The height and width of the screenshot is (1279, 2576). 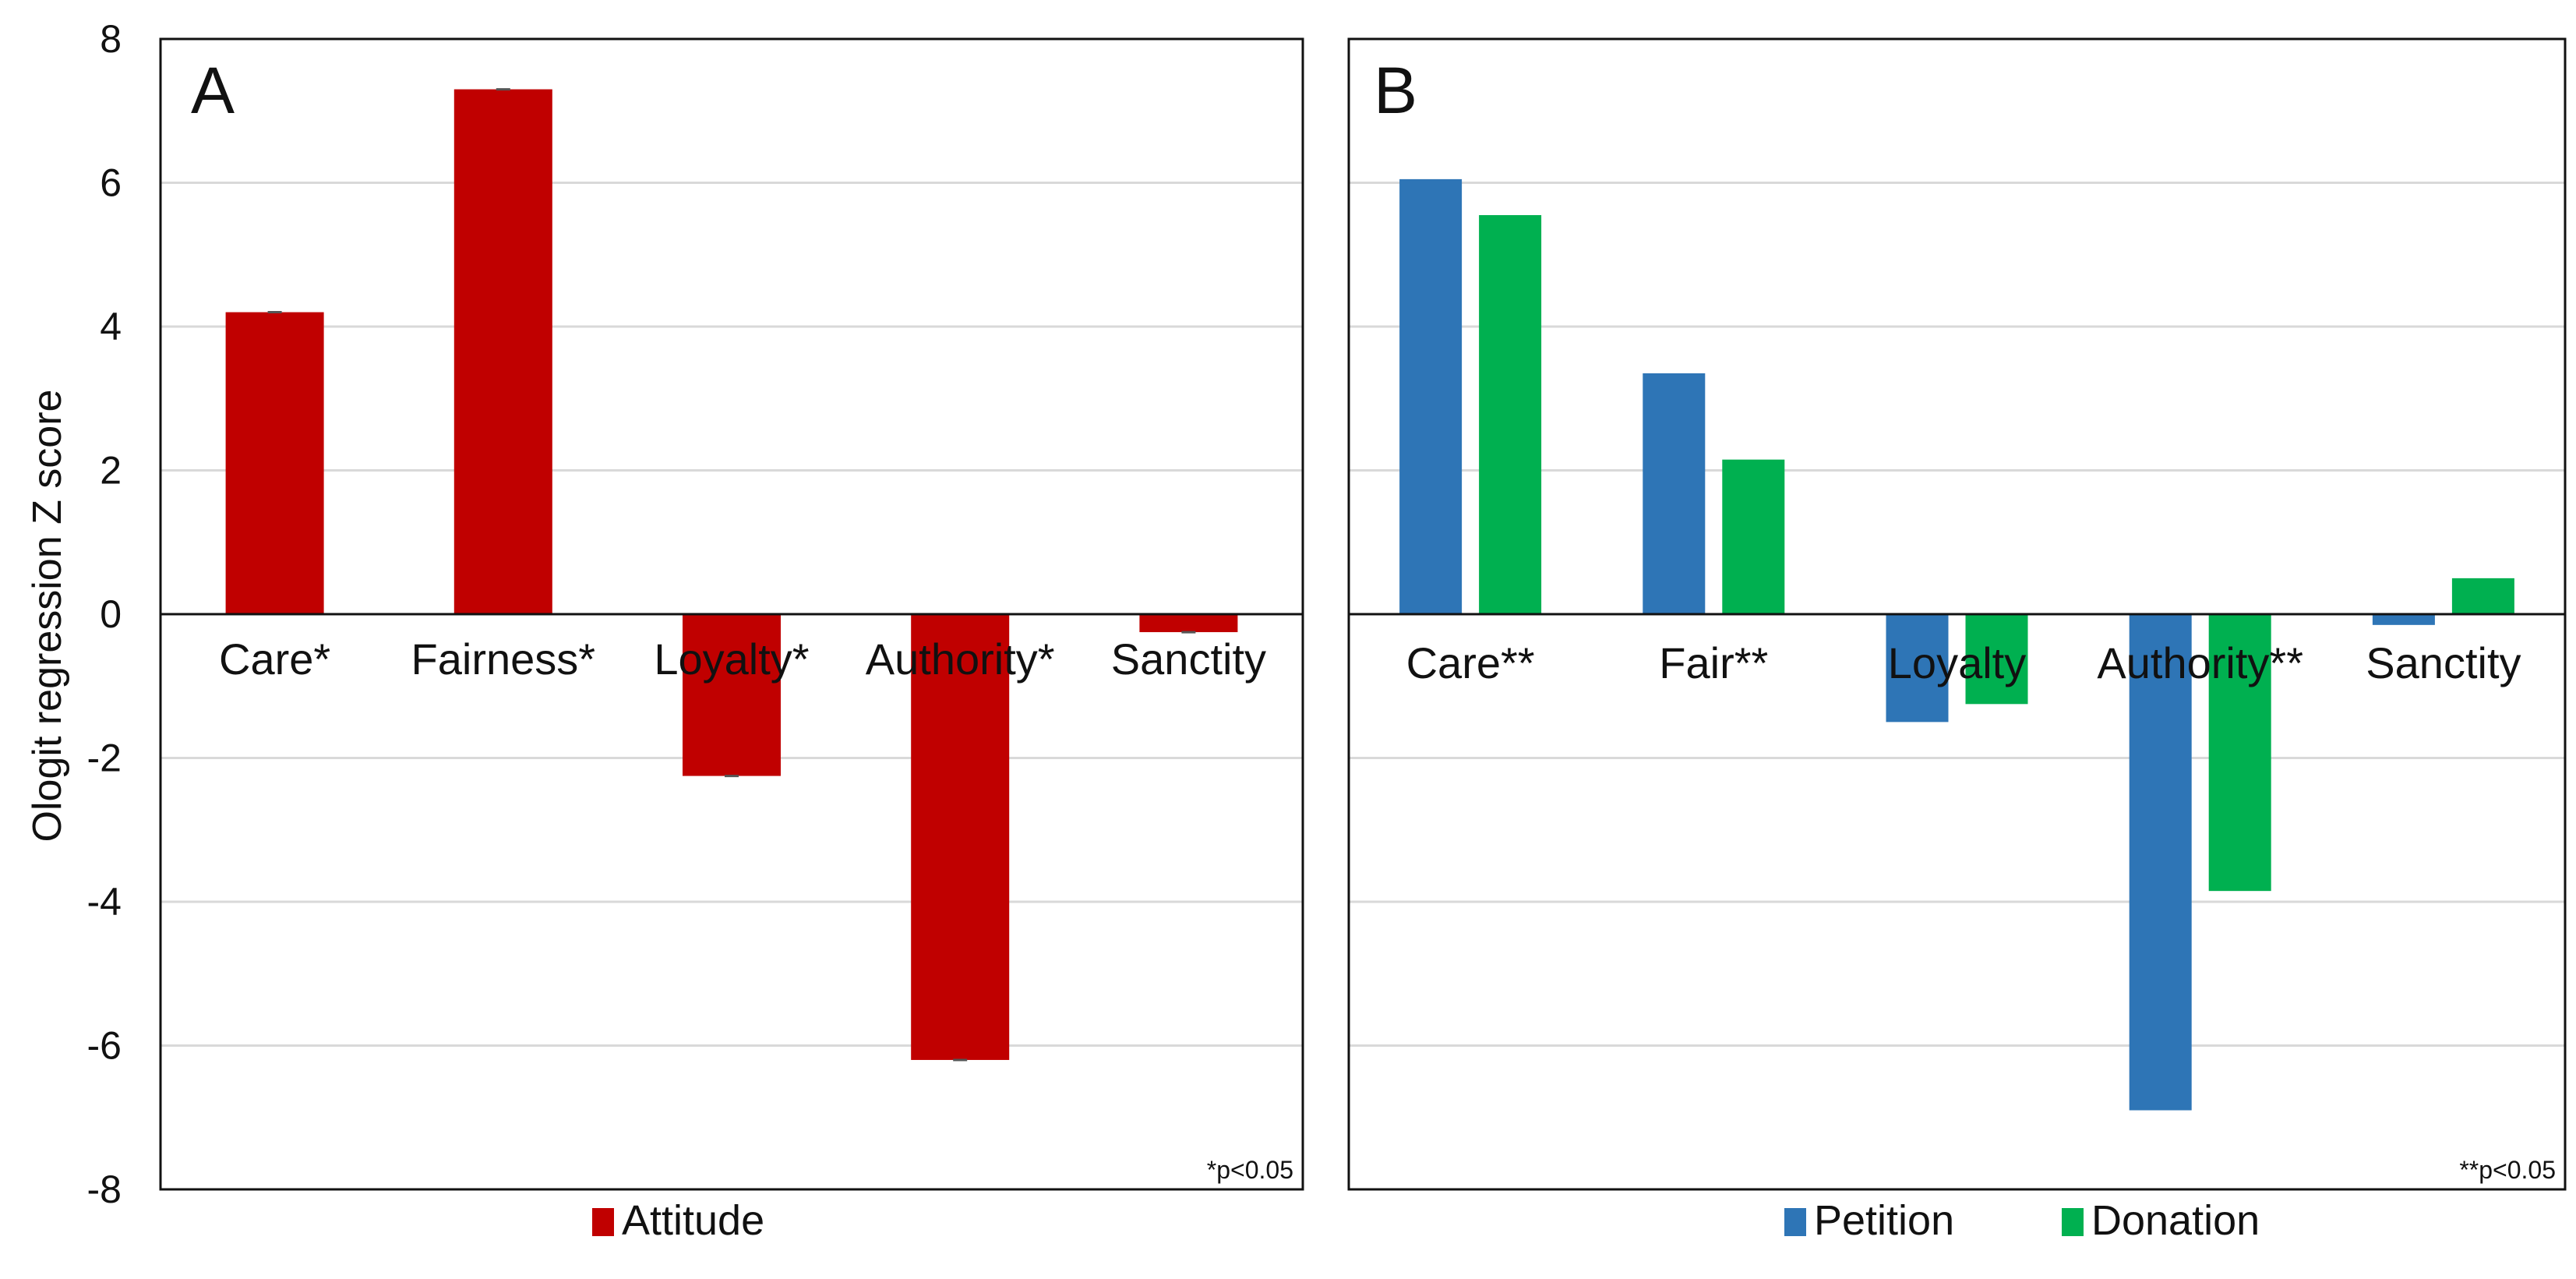 What do you see at coordinates (111, 471) in the screenshot?
I see `y-tick-label: 2` at bounding box center [111, 471].